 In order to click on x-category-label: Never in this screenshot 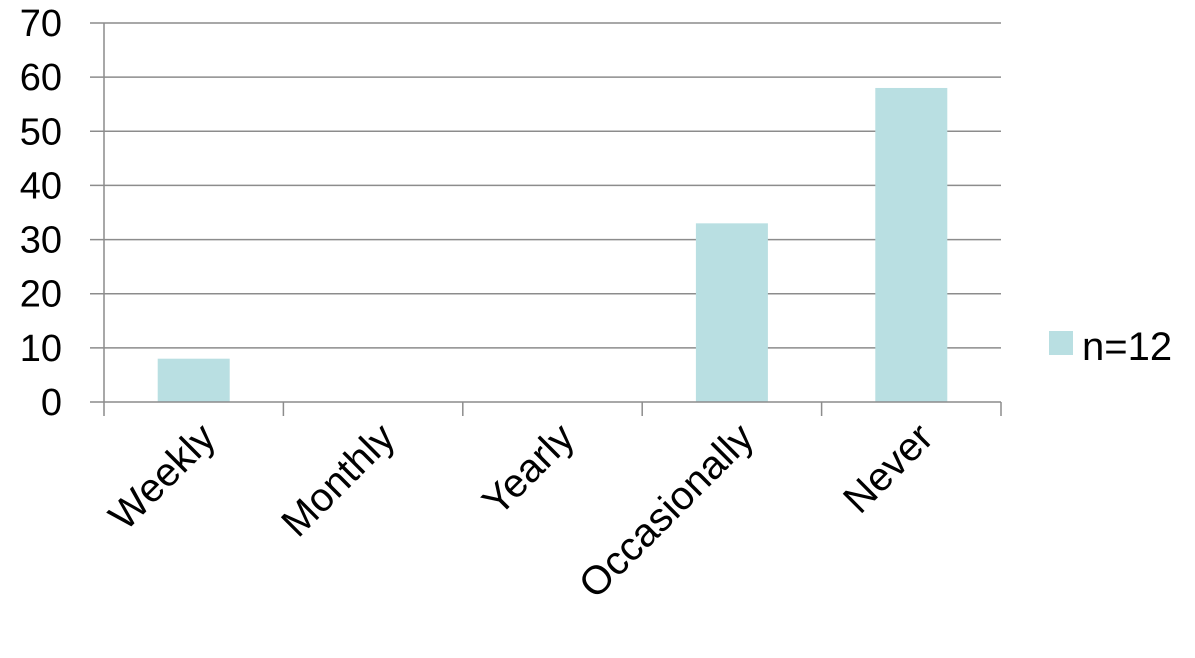, I will do `click(888, 468)`.